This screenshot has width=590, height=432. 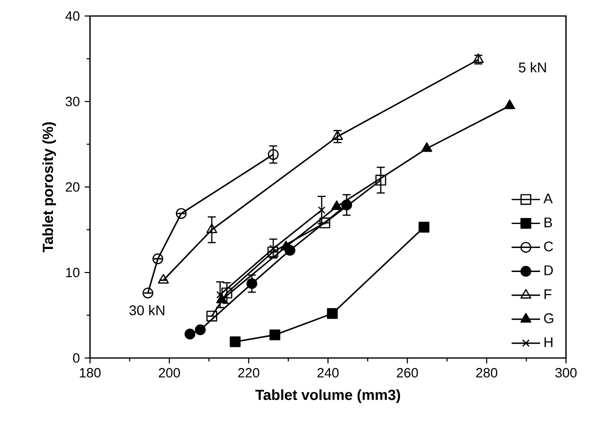 I want to click on x-axis-title: Tablet volume (mm3), so click(x=327, y=396).